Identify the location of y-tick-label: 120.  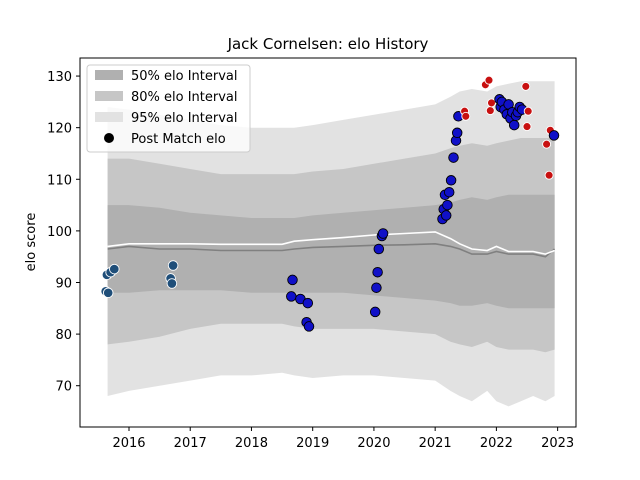
(59, 129).